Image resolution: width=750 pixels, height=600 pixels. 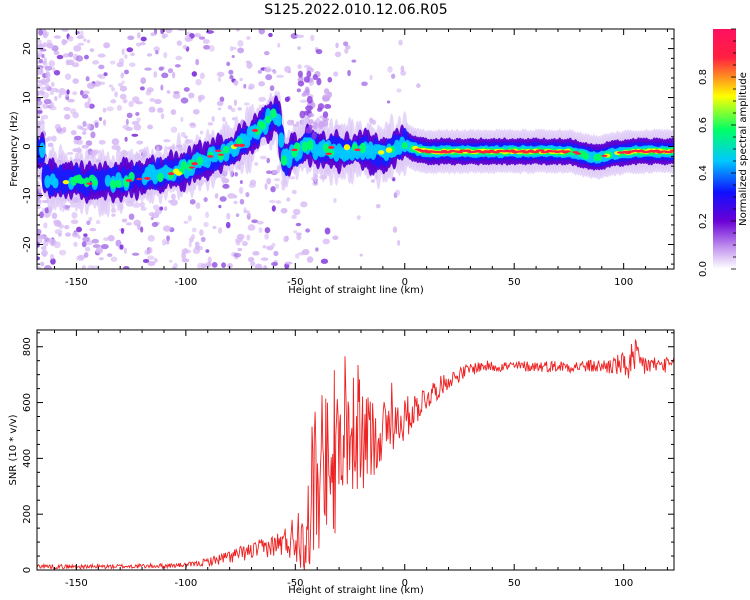 I want to click on x-tick-label: 50, so click(x=514, y=282).